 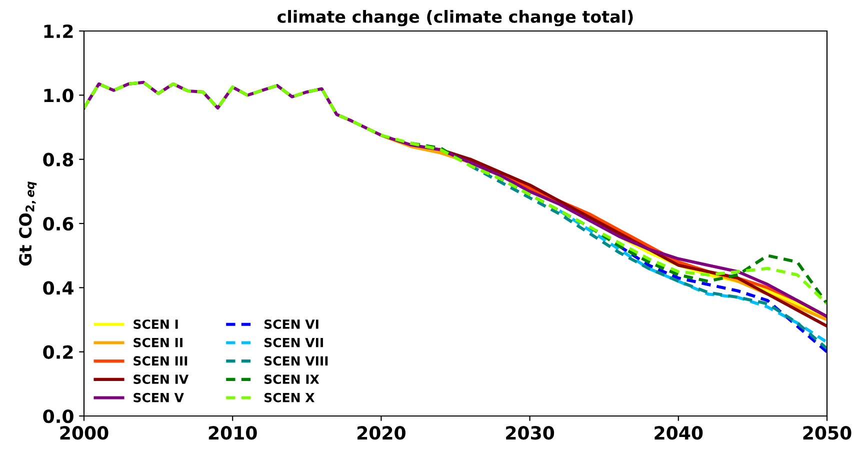 What do you see at coordinates (58, 288) in the screenshot?
I see `y-tick-label: 0.4` at bounding box center [58, 288].